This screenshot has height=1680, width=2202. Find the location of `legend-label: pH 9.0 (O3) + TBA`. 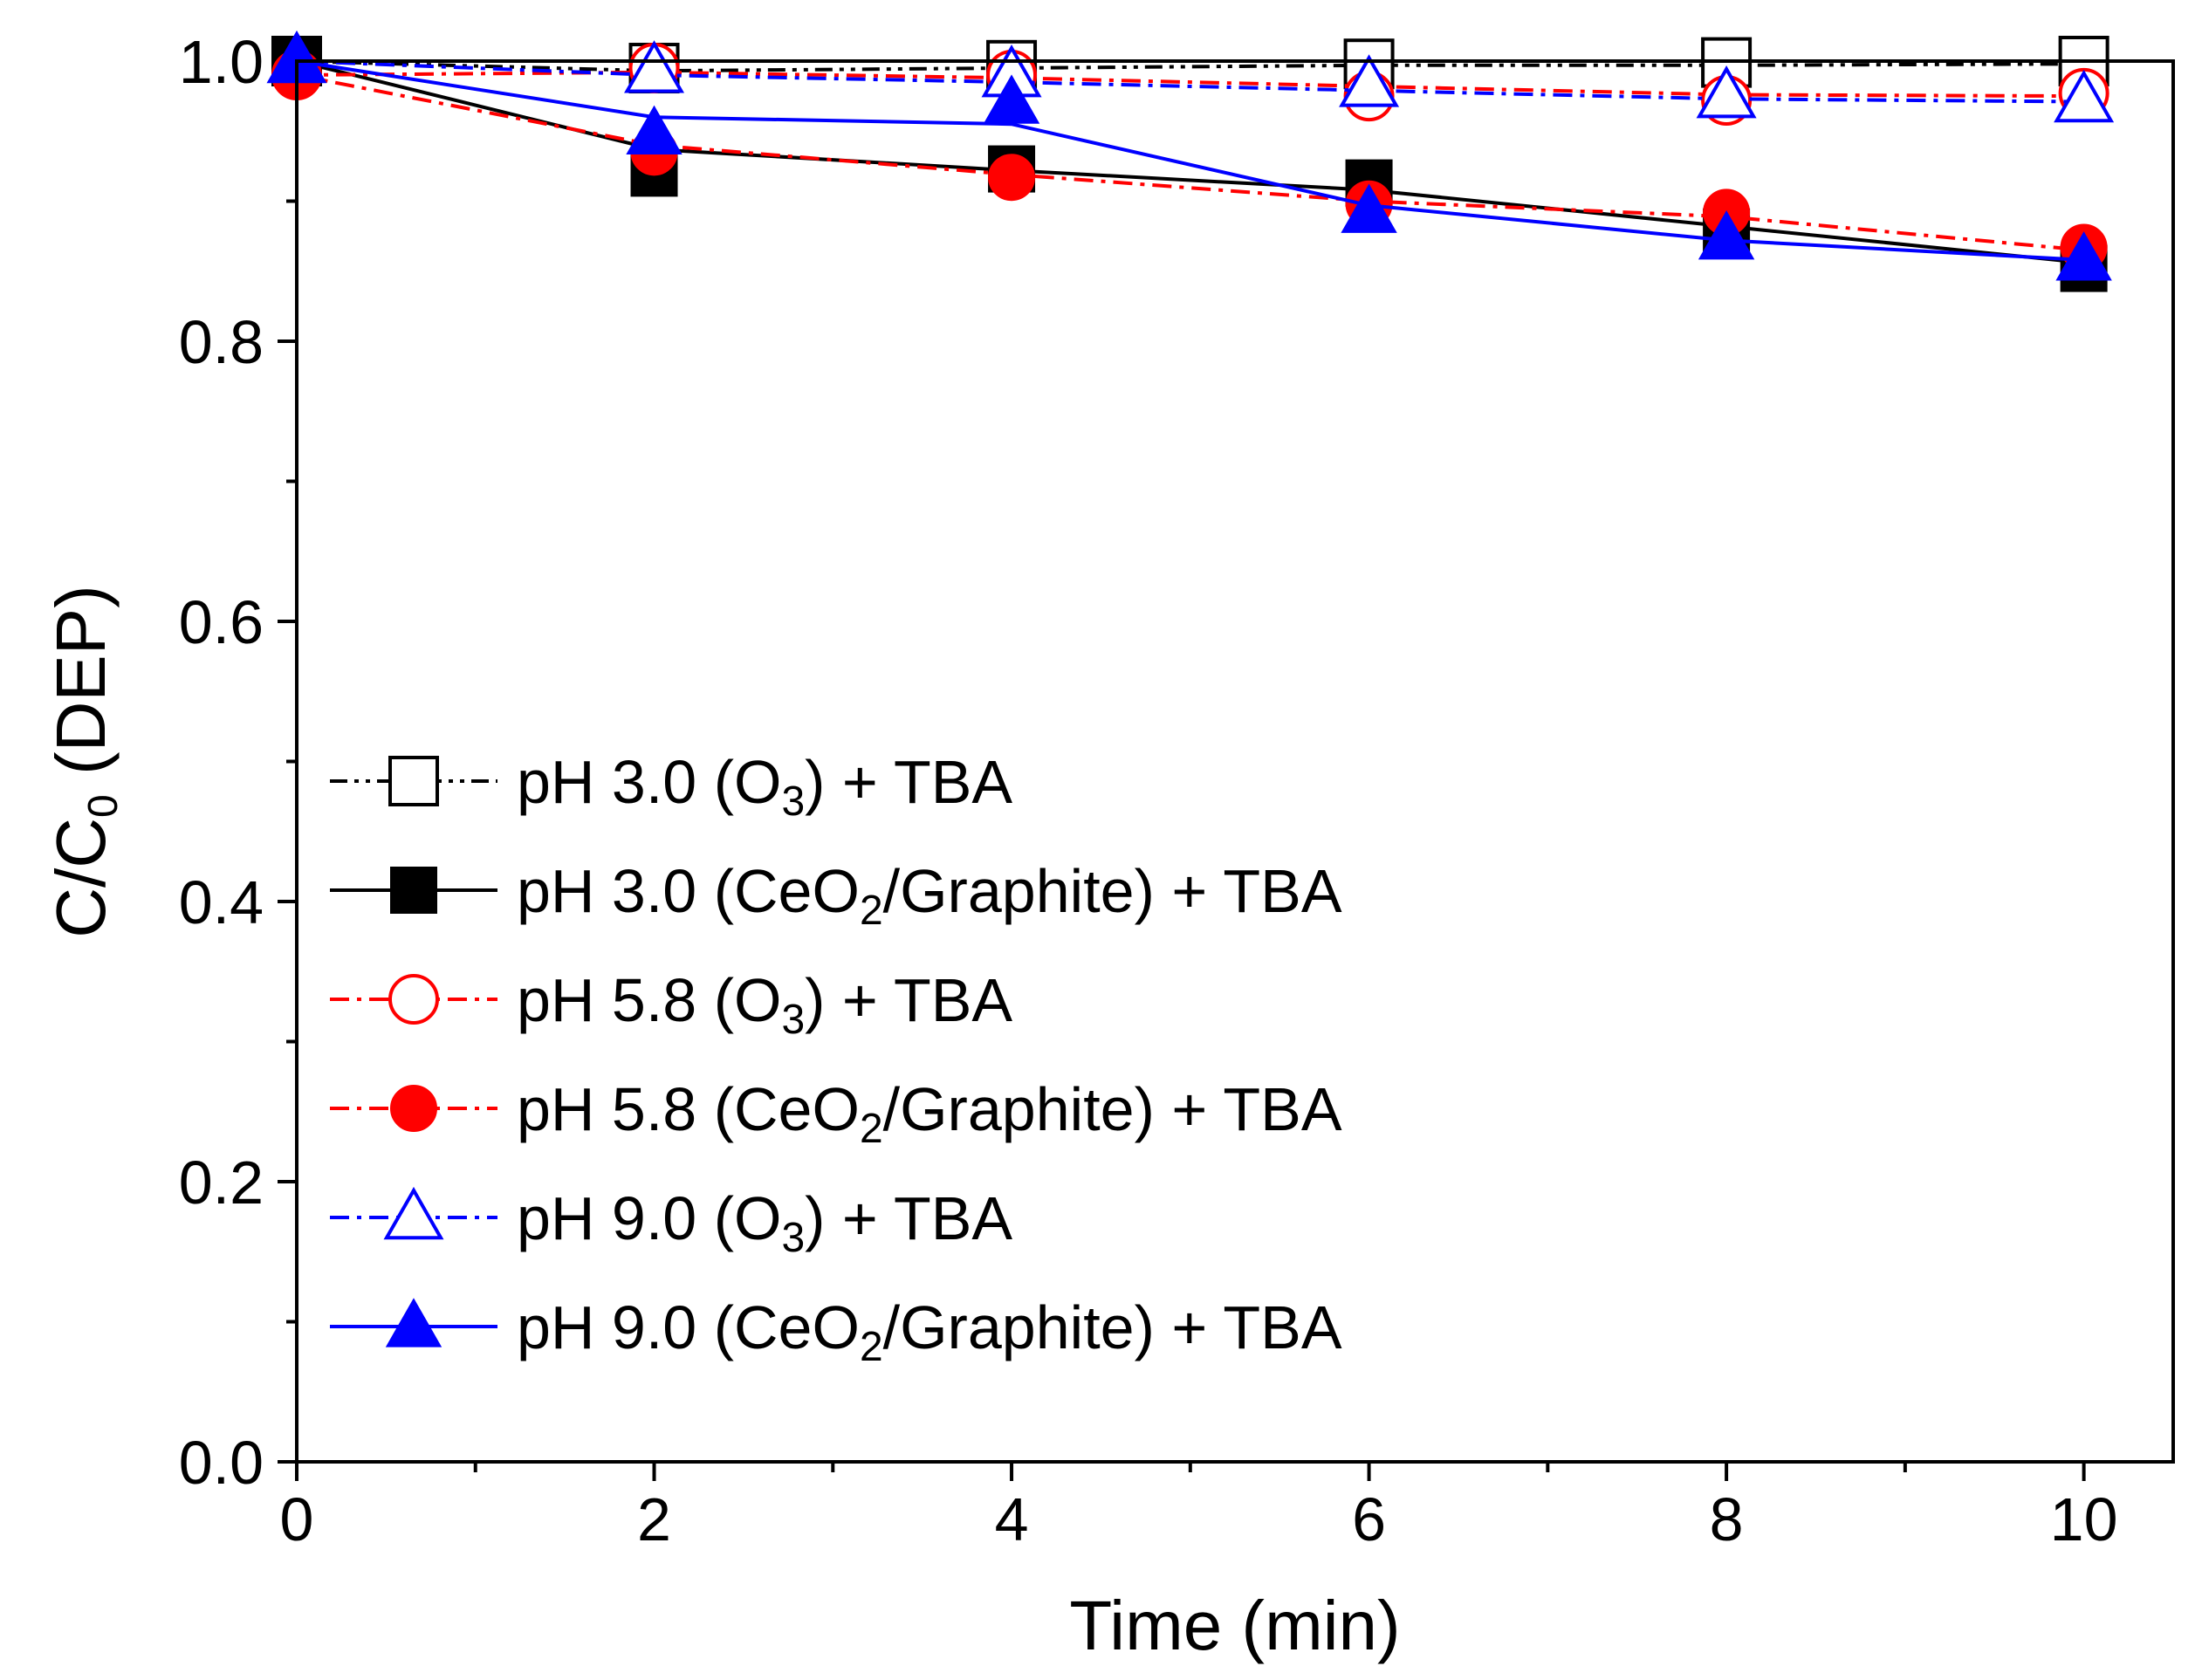

legend-label: pH 9.0 (O3) + TBA is located at coordinates (764, 1222).